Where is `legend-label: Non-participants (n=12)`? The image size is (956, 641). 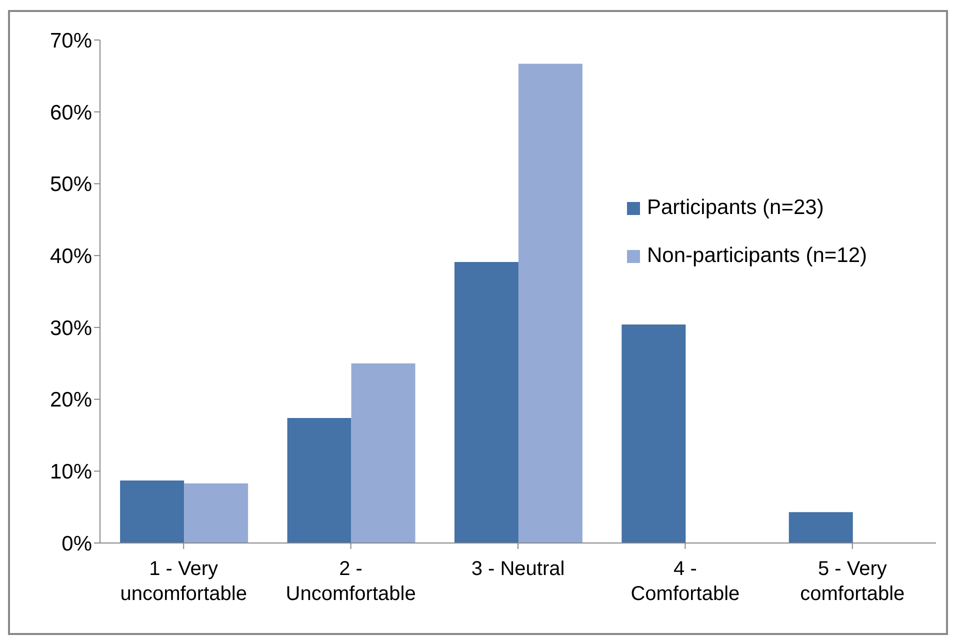
legend-label: Non-participants (n=12) is located at coordinates (757, 256).